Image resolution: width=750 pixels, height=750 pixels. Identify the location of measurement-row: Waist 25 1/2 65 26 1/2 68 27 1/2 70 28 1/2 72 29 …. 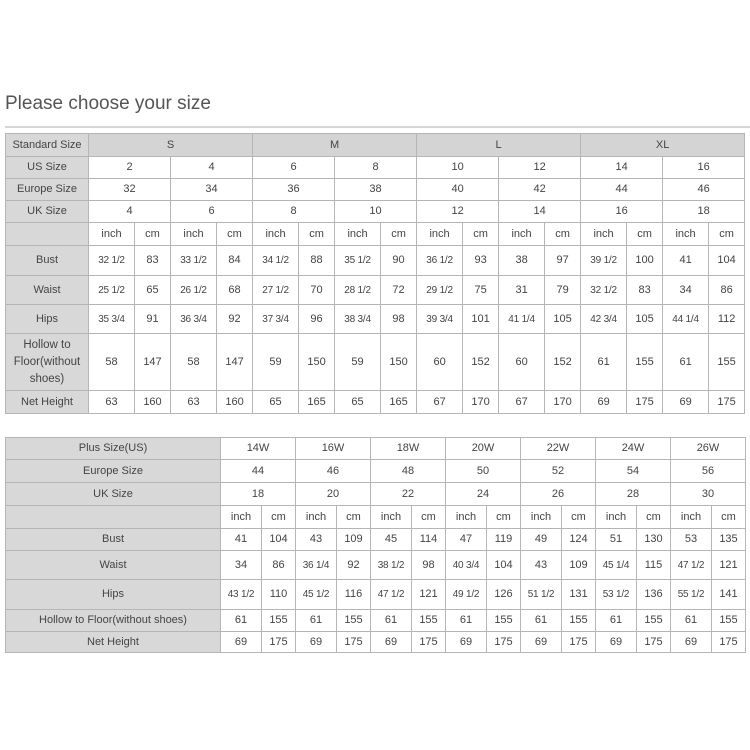
(375, 290).